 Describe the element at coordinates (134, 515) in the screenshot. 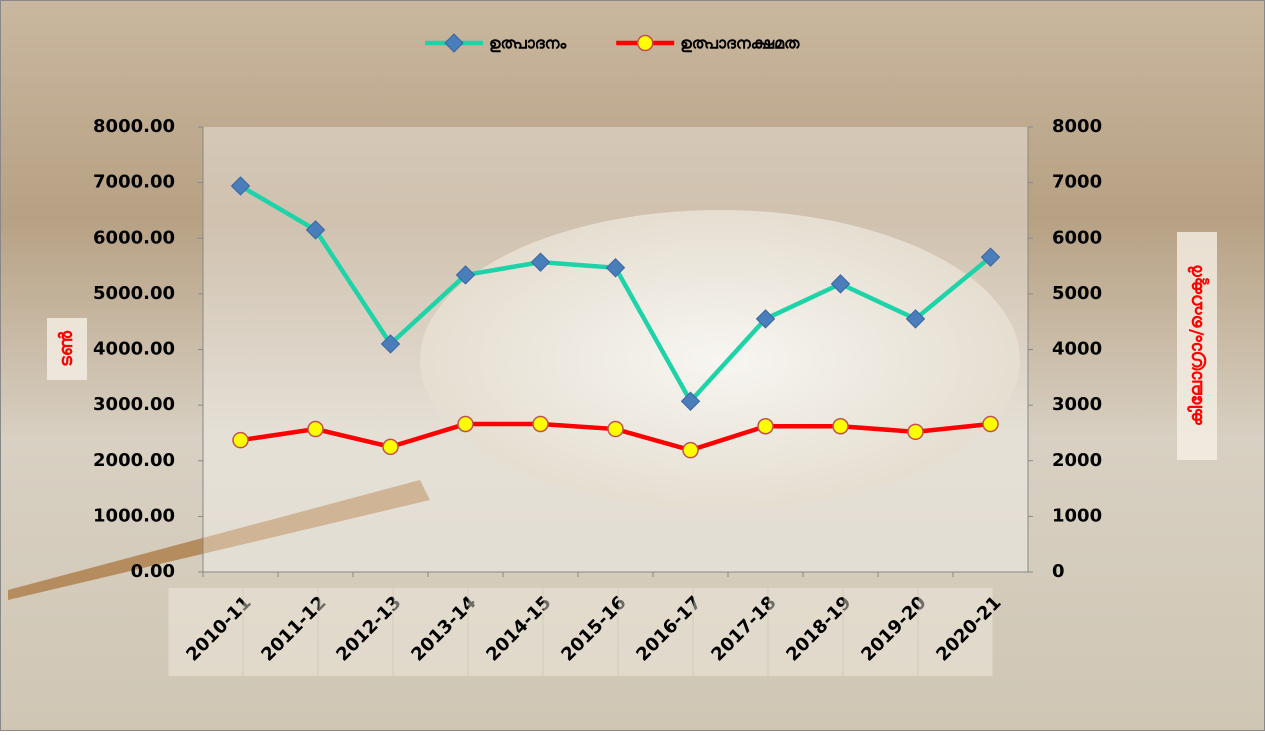

I see `y-tick-label: 1000.00` at that location.